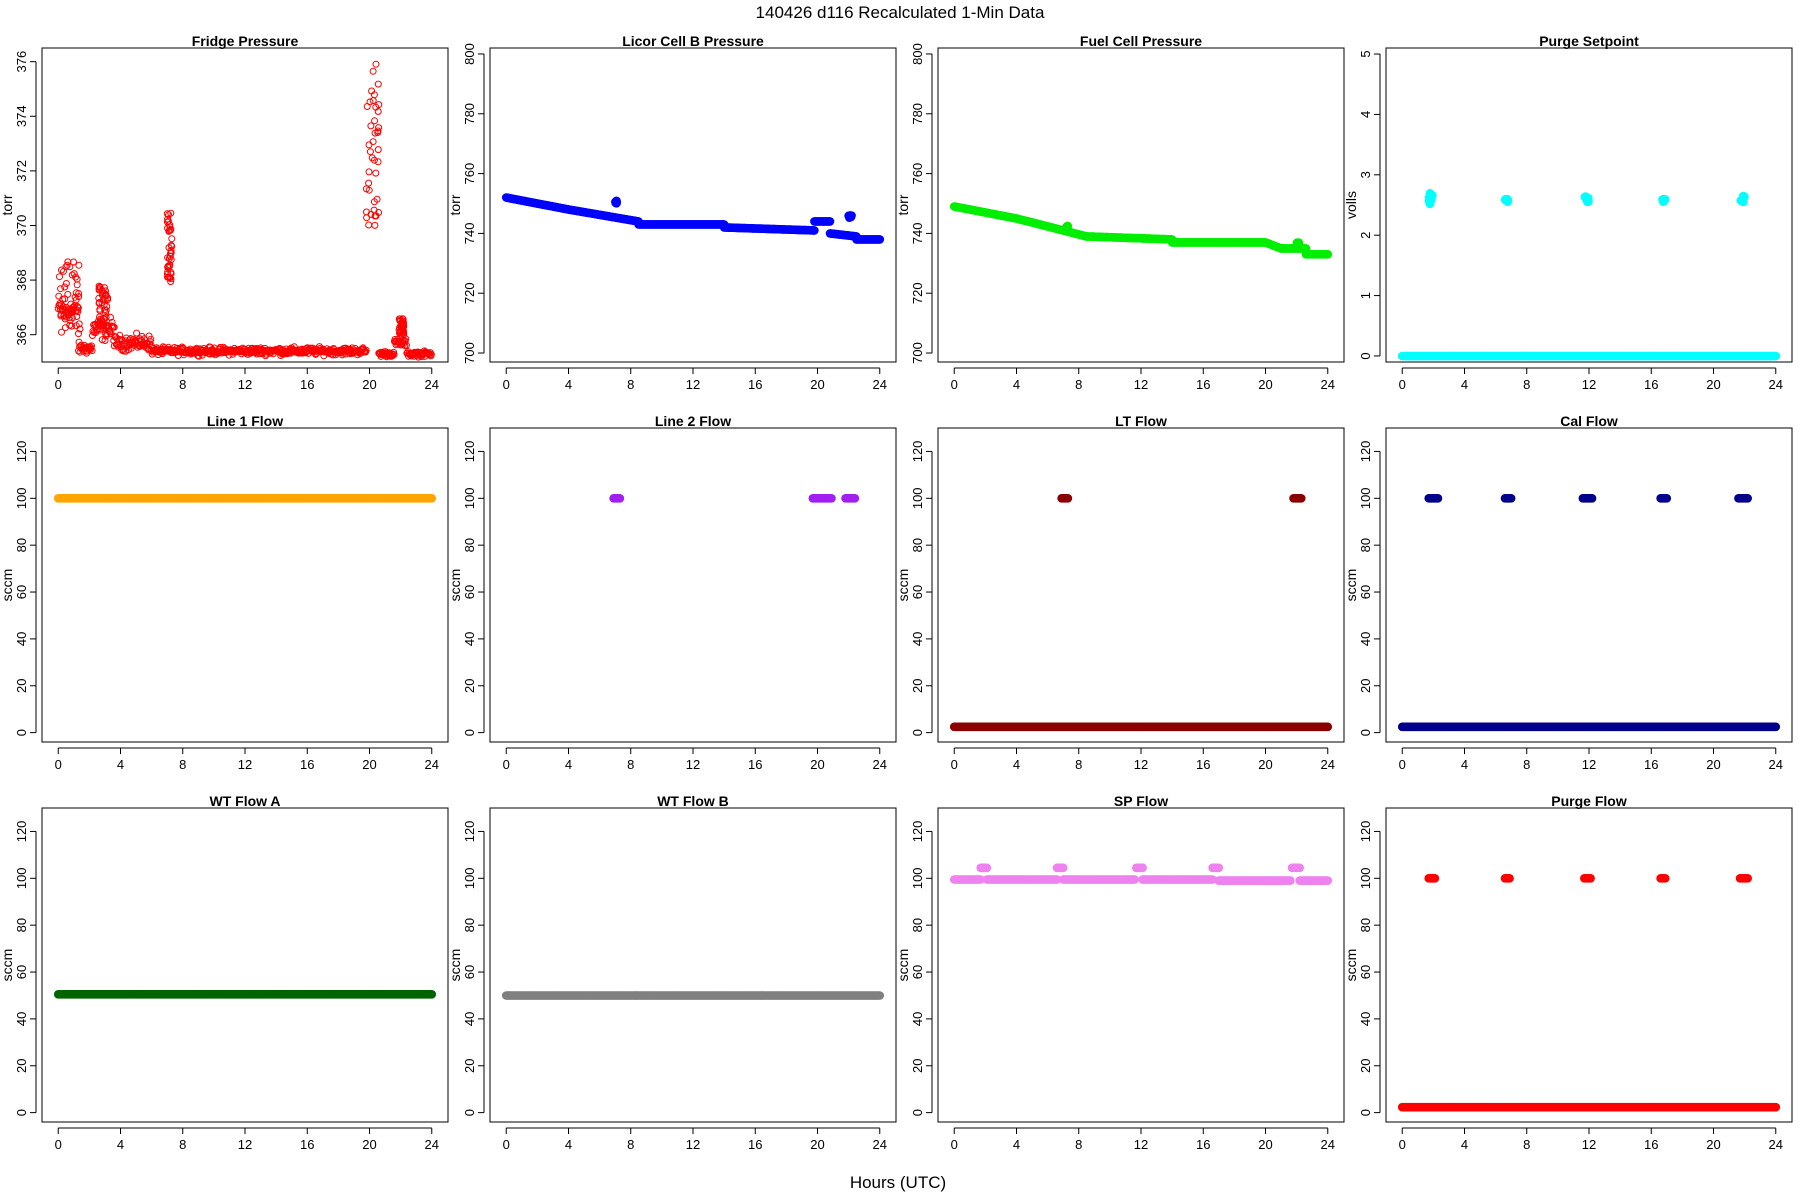 The height and width of the screenshot is (1200, 1800). What do you see at coordinates (917, 234) in the screenshot?
I see `y-tick-label: 740` at bounding box center [917, 234].